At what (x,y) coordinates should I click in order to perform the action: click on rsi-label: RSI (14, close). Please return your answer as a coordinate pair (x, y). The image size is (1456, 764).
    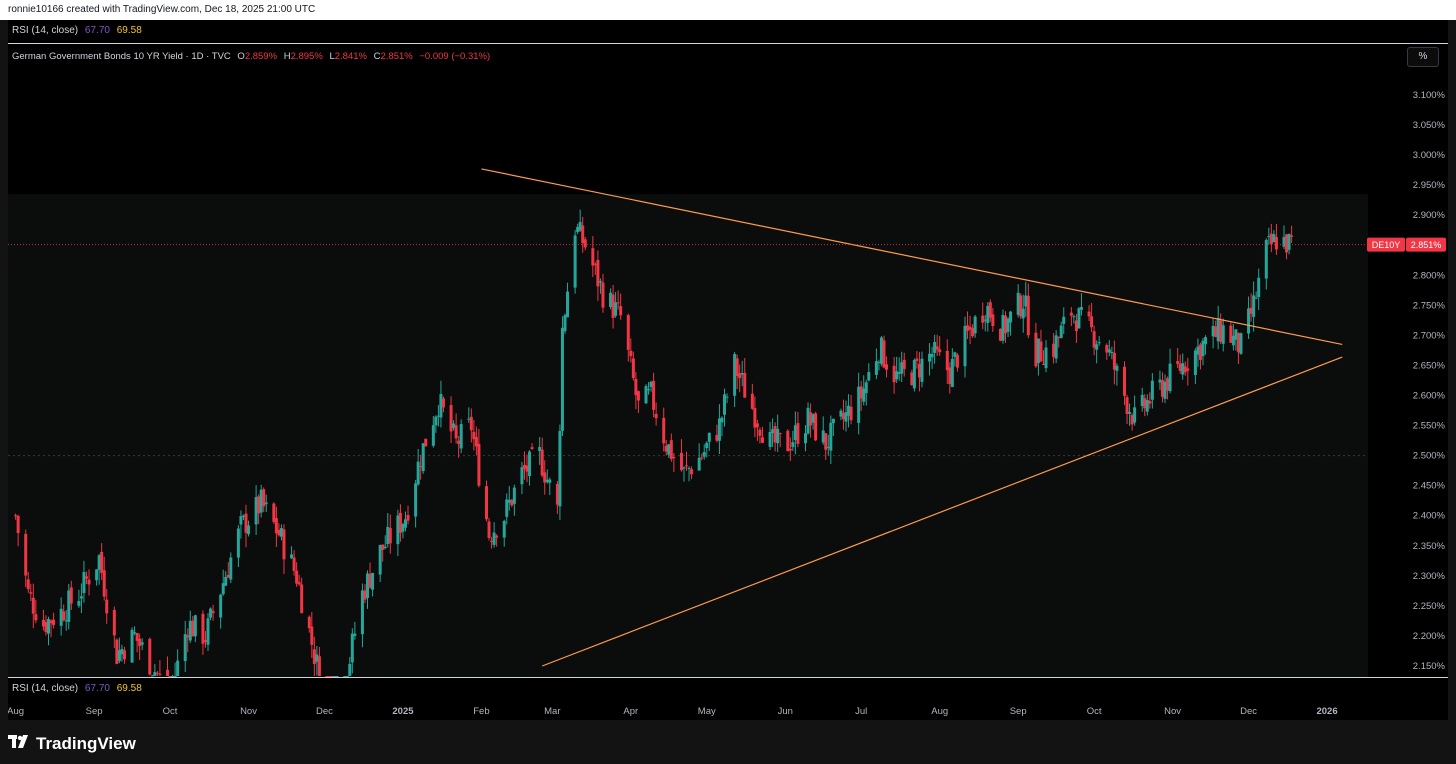
    Looking at the image, I should click on (45, 30).